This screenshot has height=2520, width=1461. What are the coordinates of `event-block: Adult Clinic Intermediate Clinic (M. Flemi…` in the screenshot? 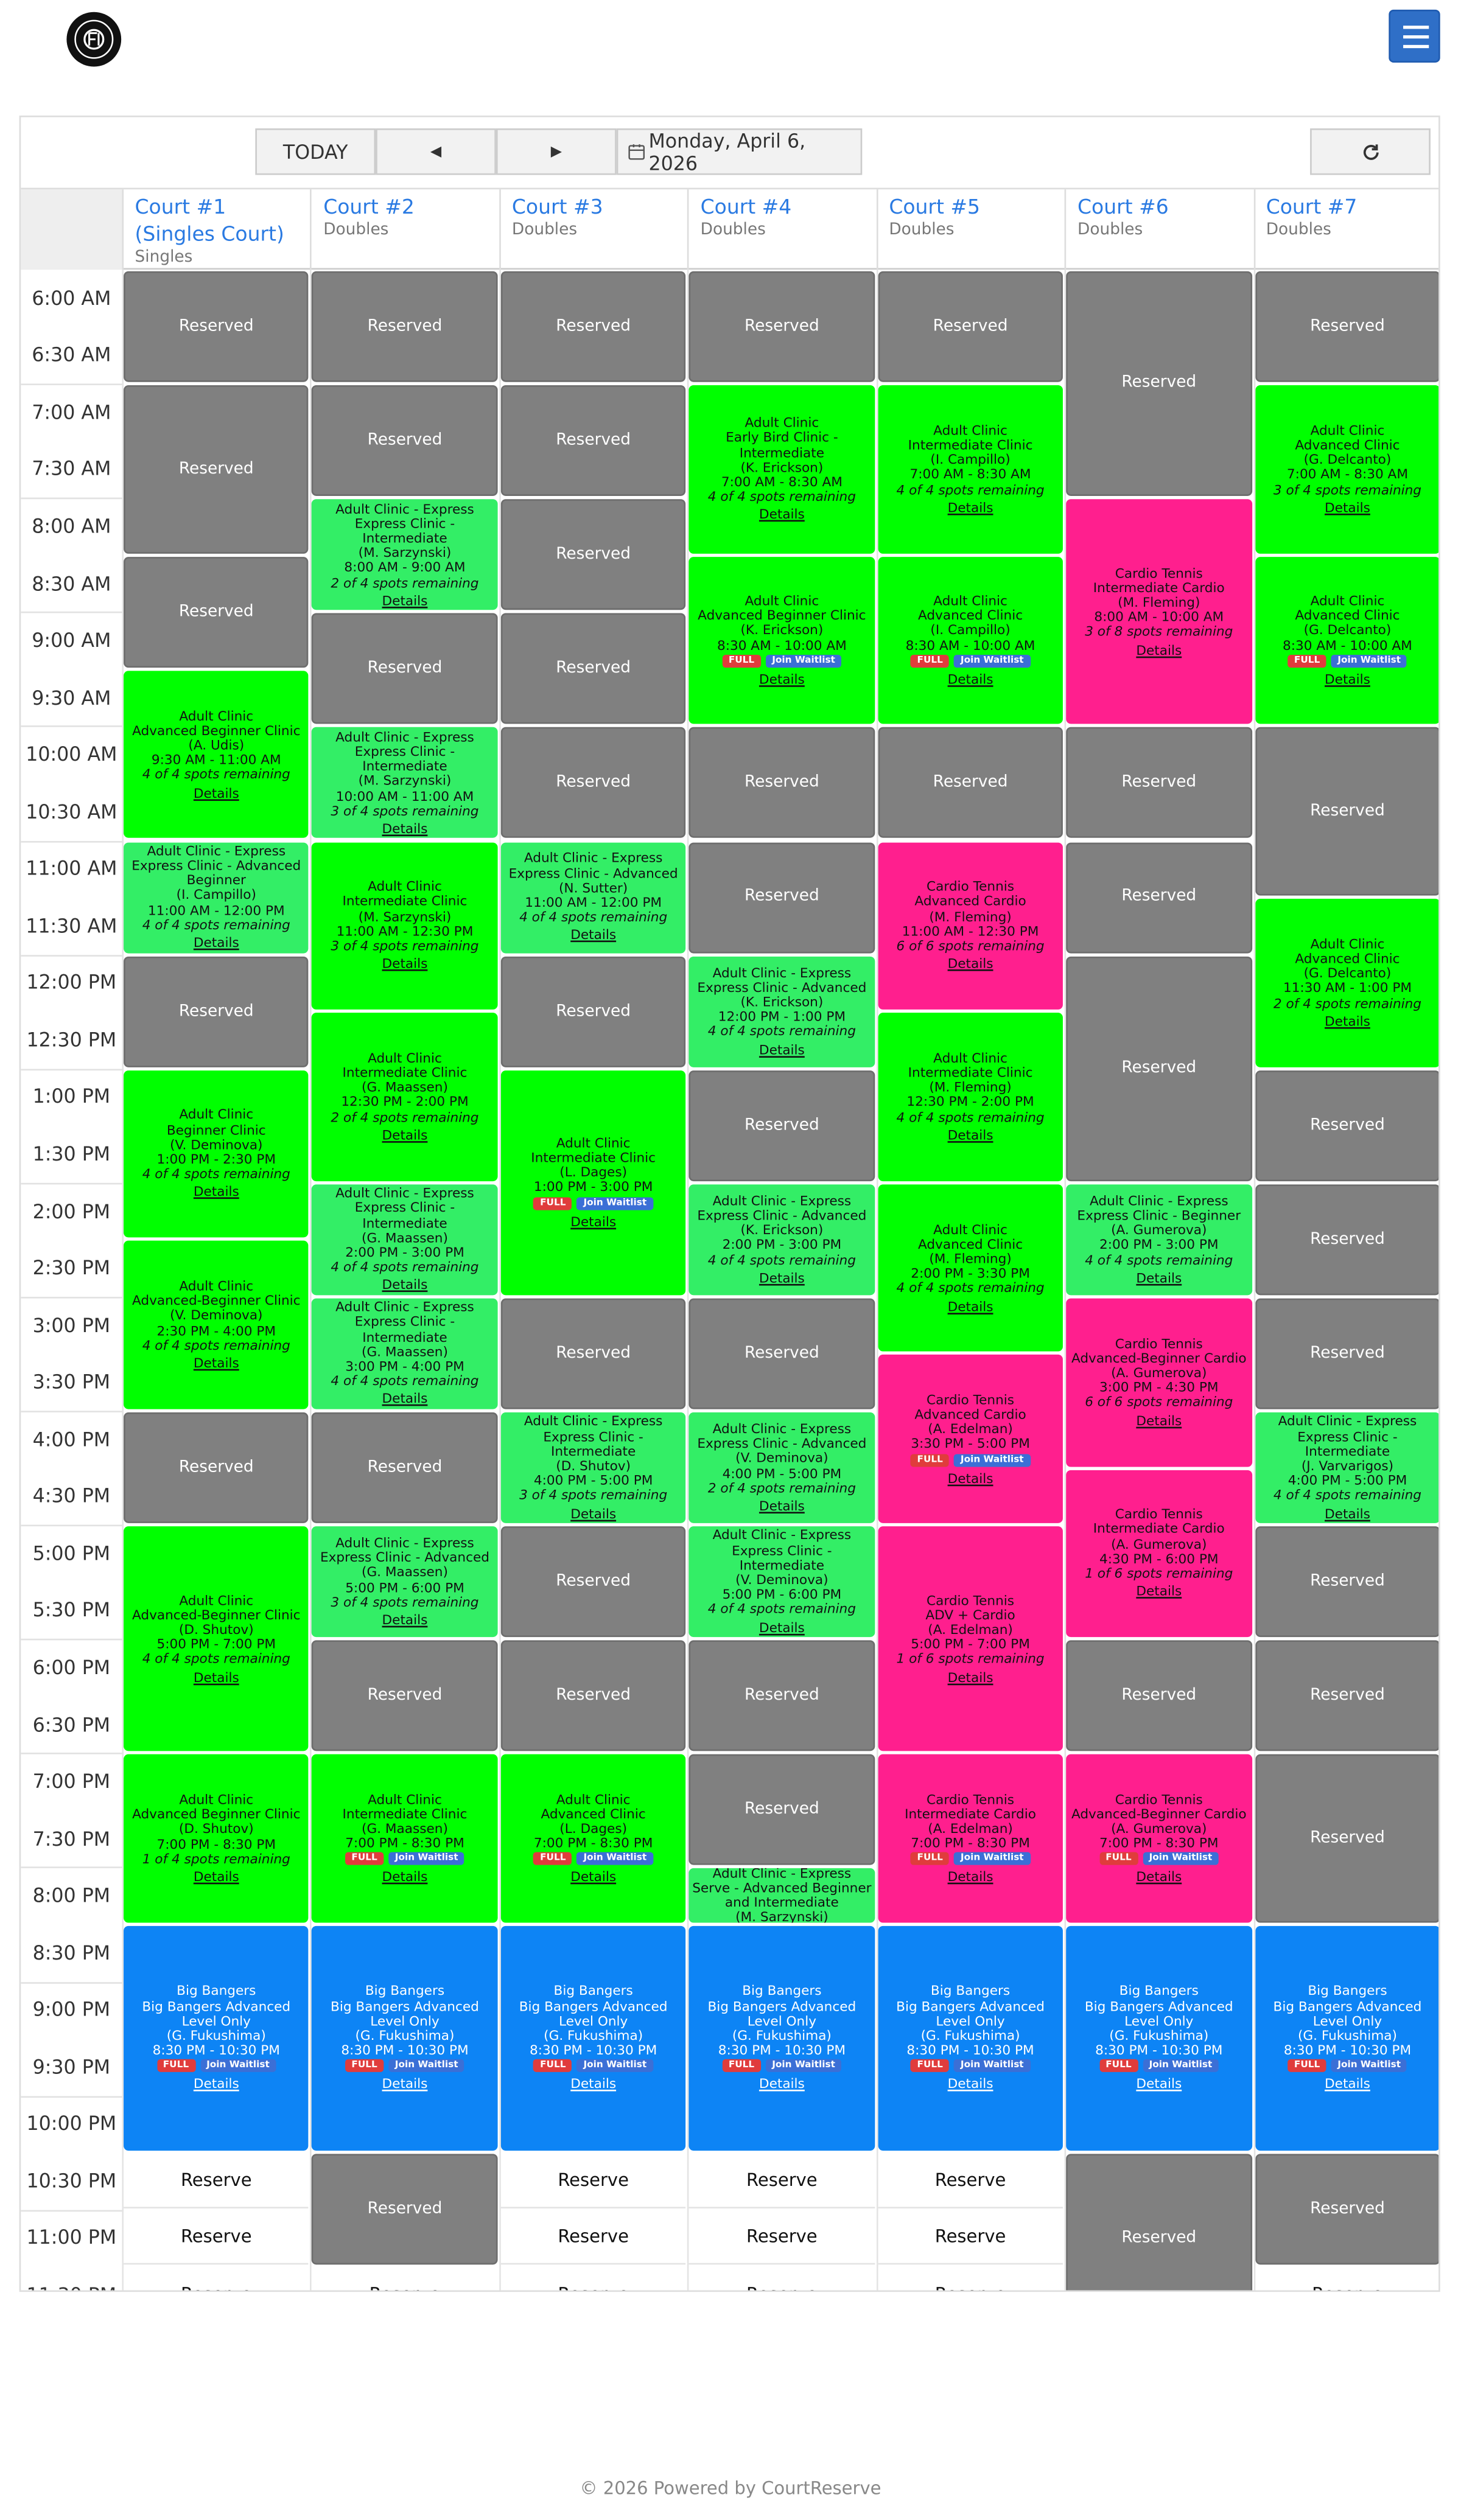 It's located at (970, 1097).